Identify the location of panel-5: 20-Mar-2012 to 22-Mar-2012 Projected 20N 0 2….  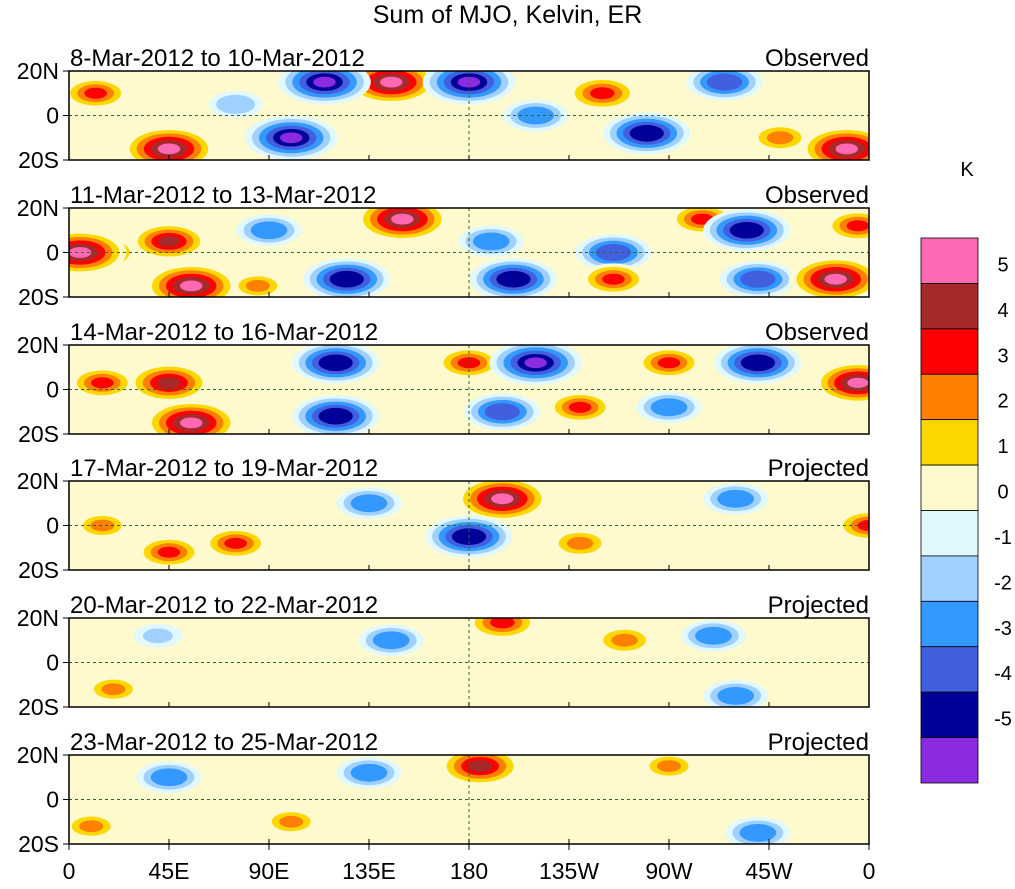
(443, 656).